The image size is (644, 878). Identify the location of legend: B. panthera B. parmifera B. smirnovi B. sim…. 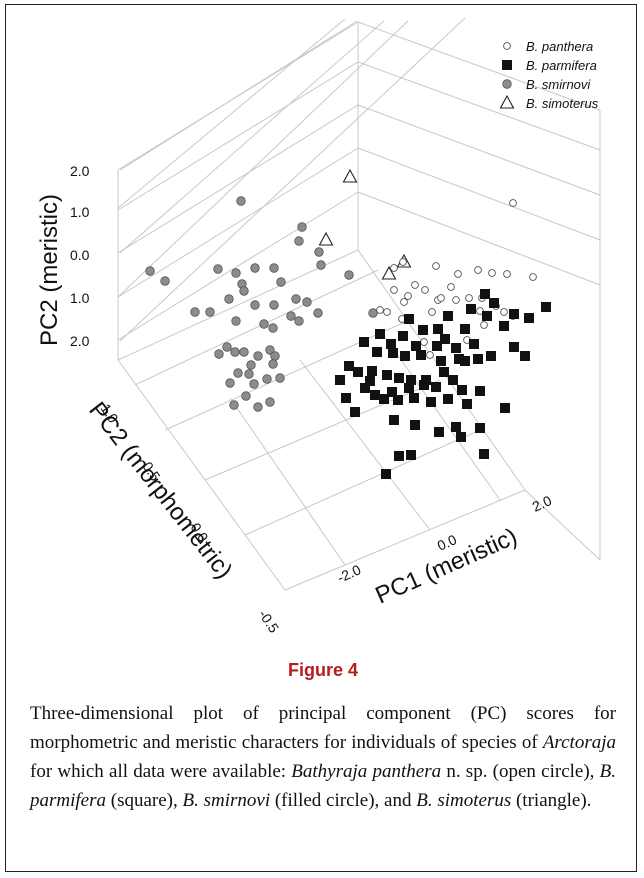
(549, 75).